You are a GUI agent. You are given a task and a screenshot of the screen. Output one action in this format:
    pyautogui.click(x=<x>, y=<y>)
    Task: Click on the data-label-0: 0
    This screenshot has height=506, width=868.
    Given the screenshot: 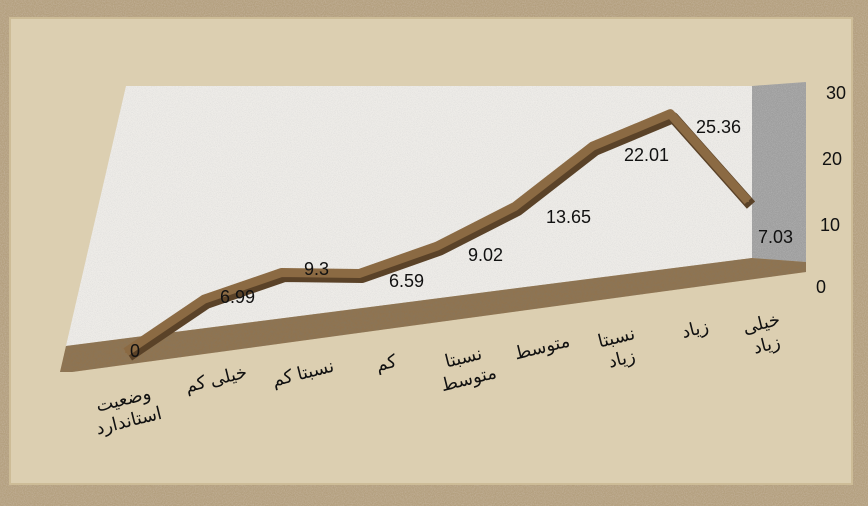 What is the action you would take?
    pyautogui.click(x=135, y=351)
    